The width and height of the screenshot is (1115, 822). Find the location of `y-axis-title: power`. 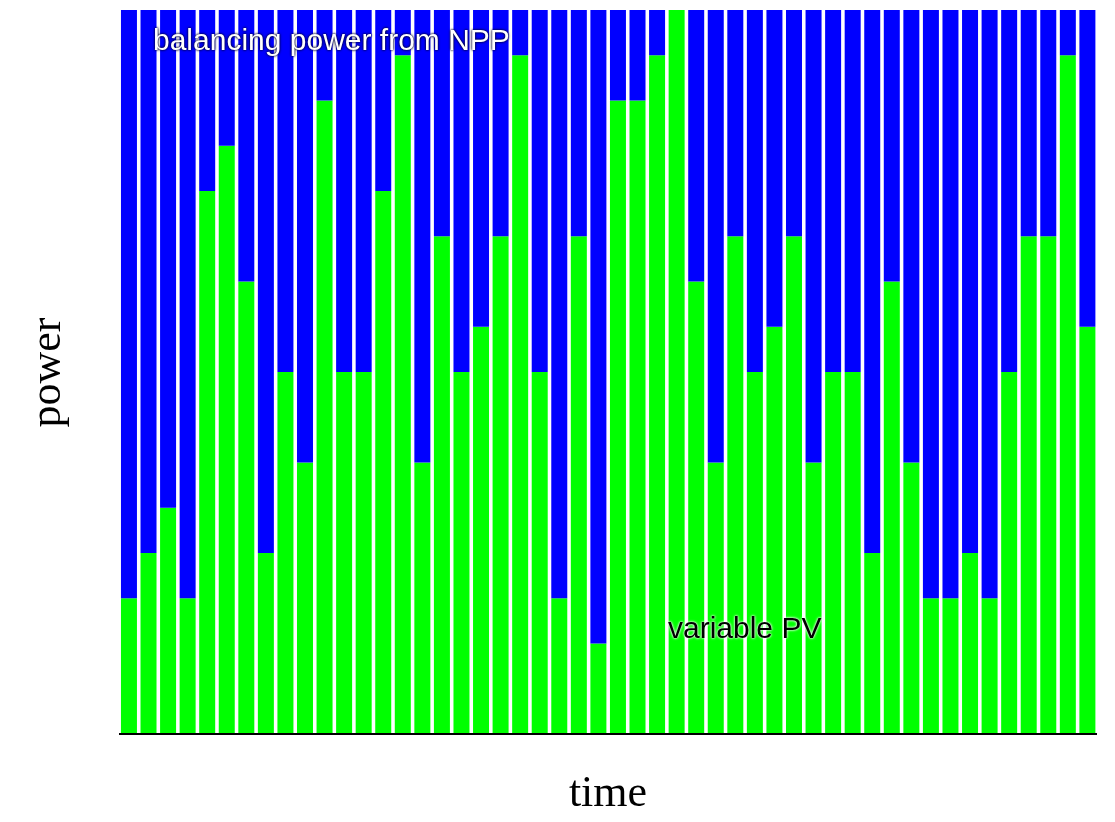

y-axis-title: power is located at coordinates (45, 372).